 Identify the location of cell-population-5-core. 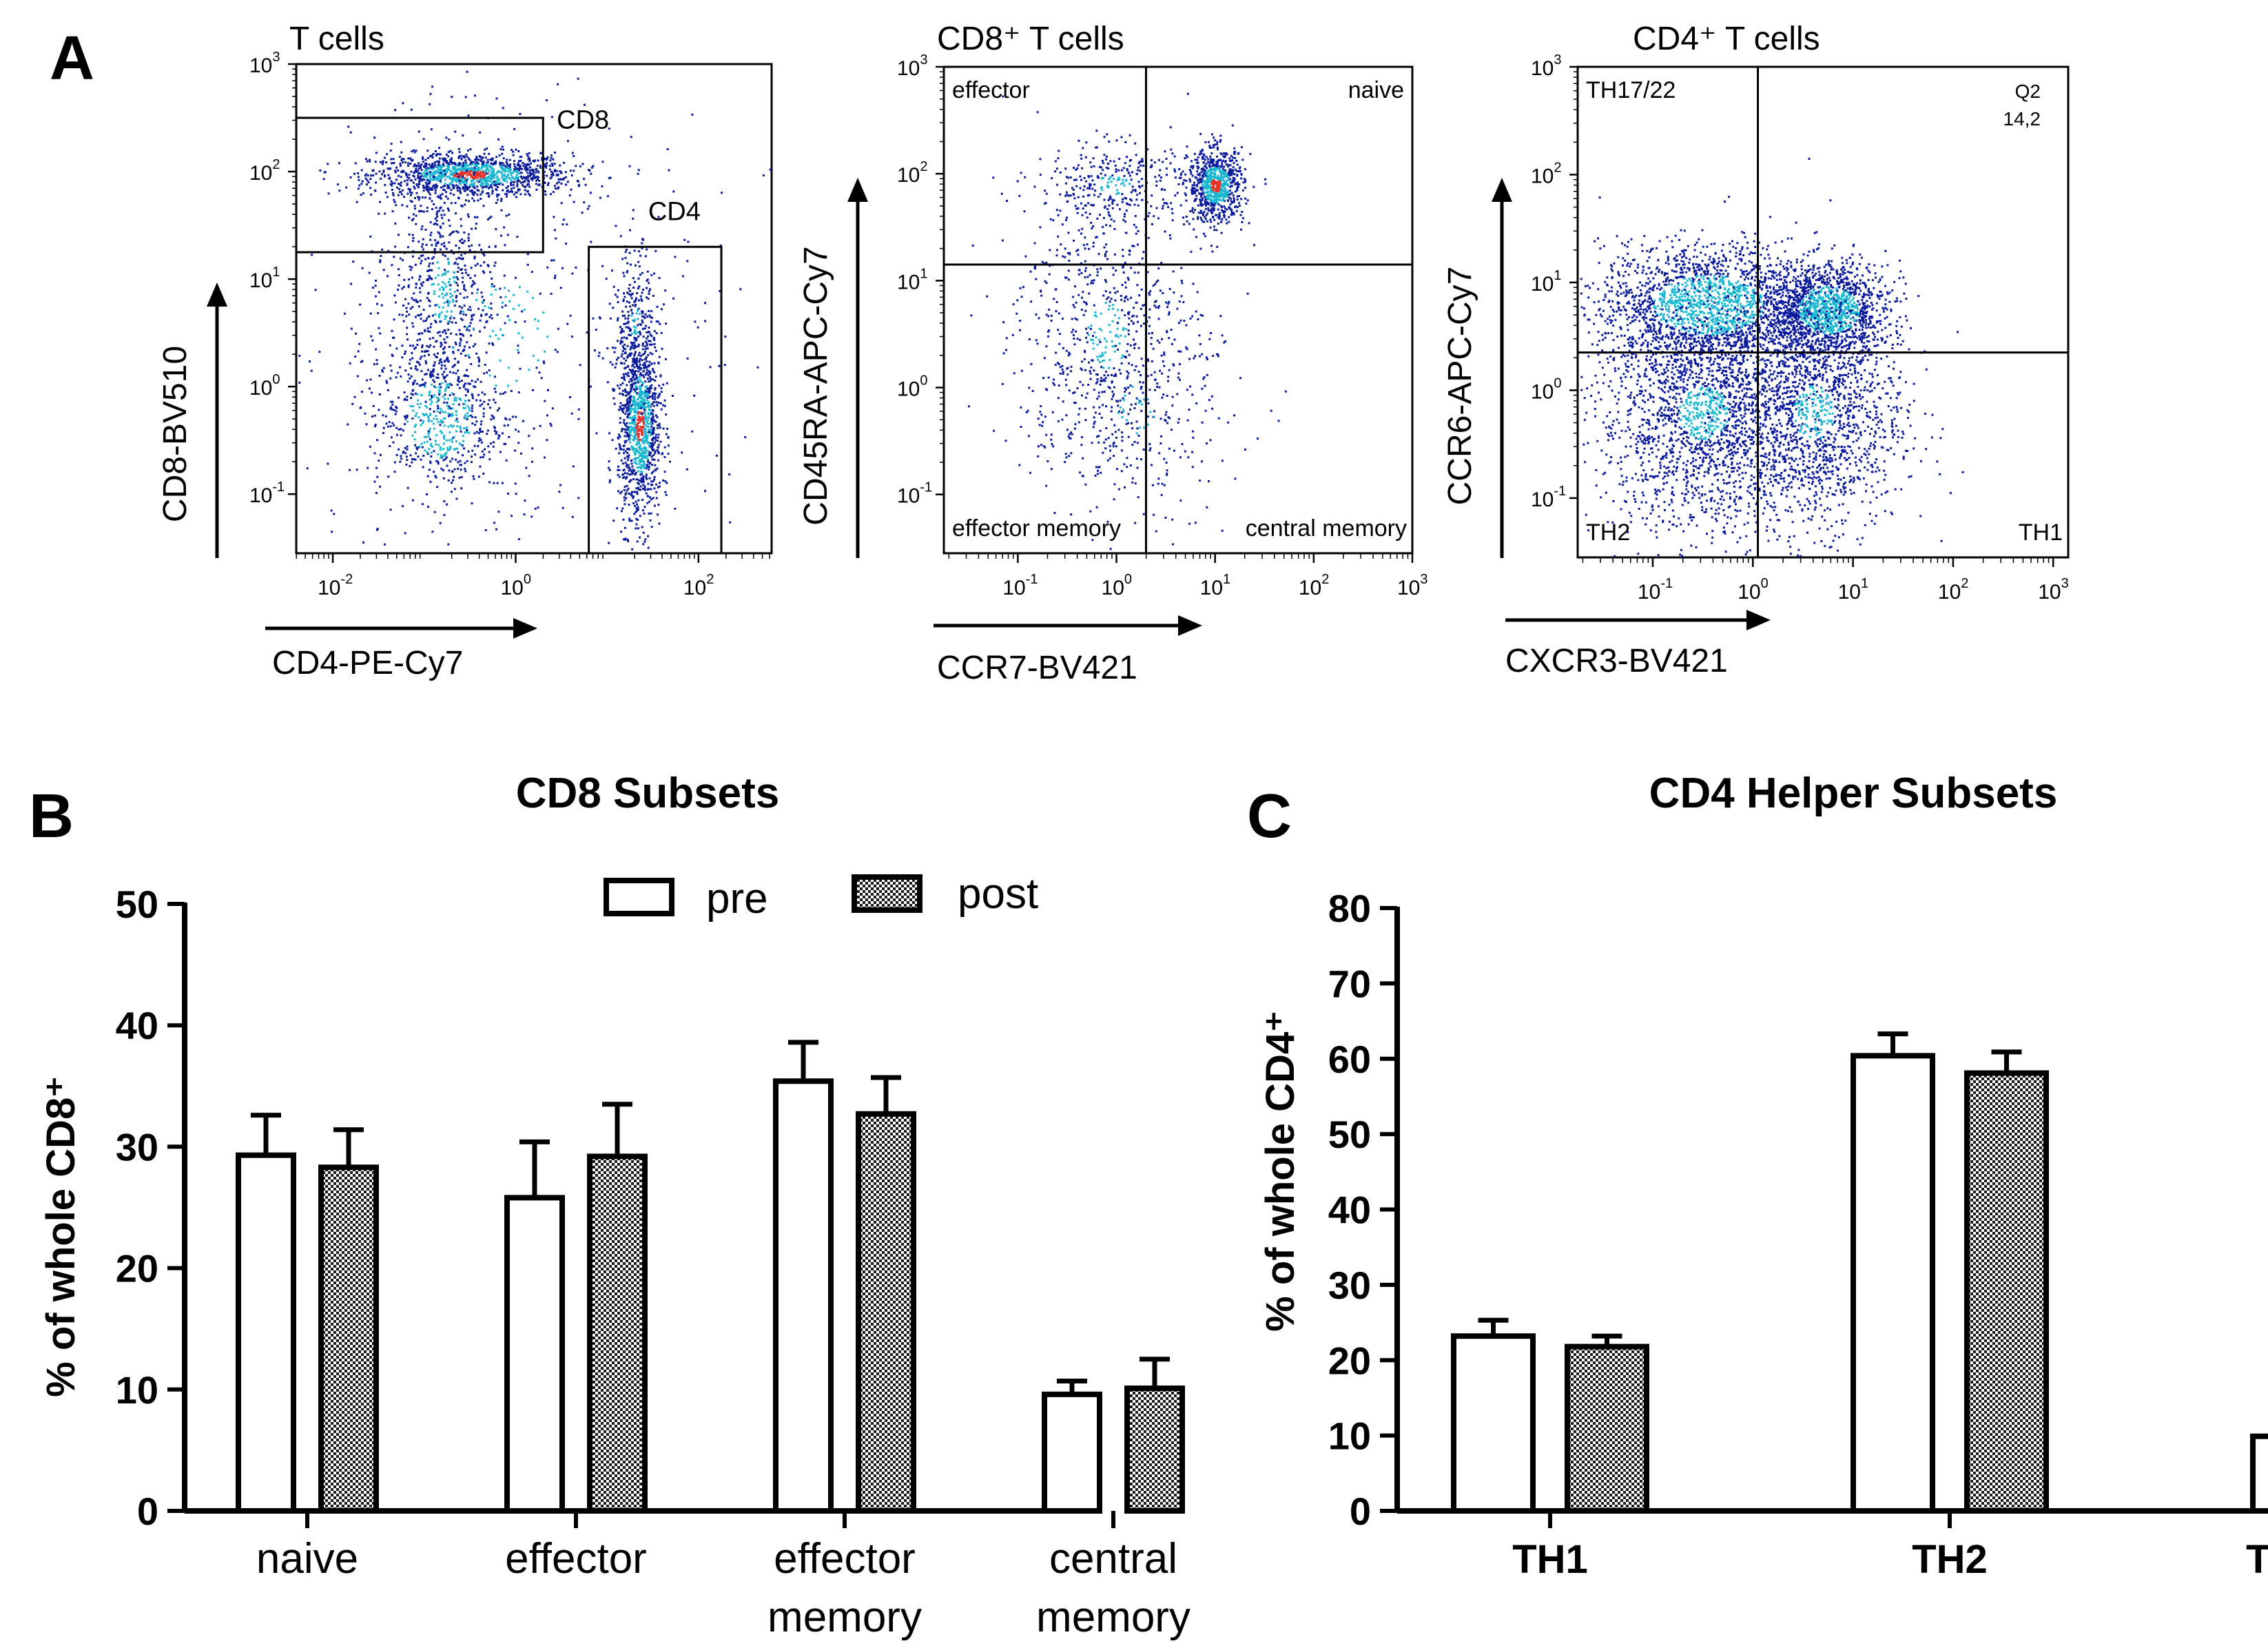
(500, 336).